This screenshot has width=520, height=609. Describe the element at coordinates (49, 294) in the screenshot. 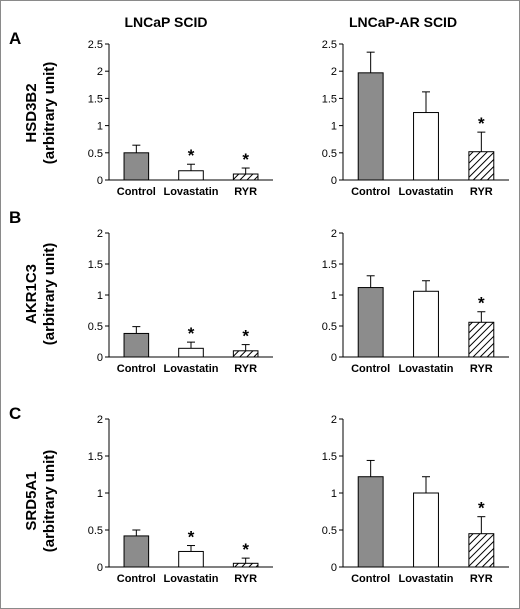

I see `y-axis-label-akr1c3-unit: (arbitrary unit)` at that location.